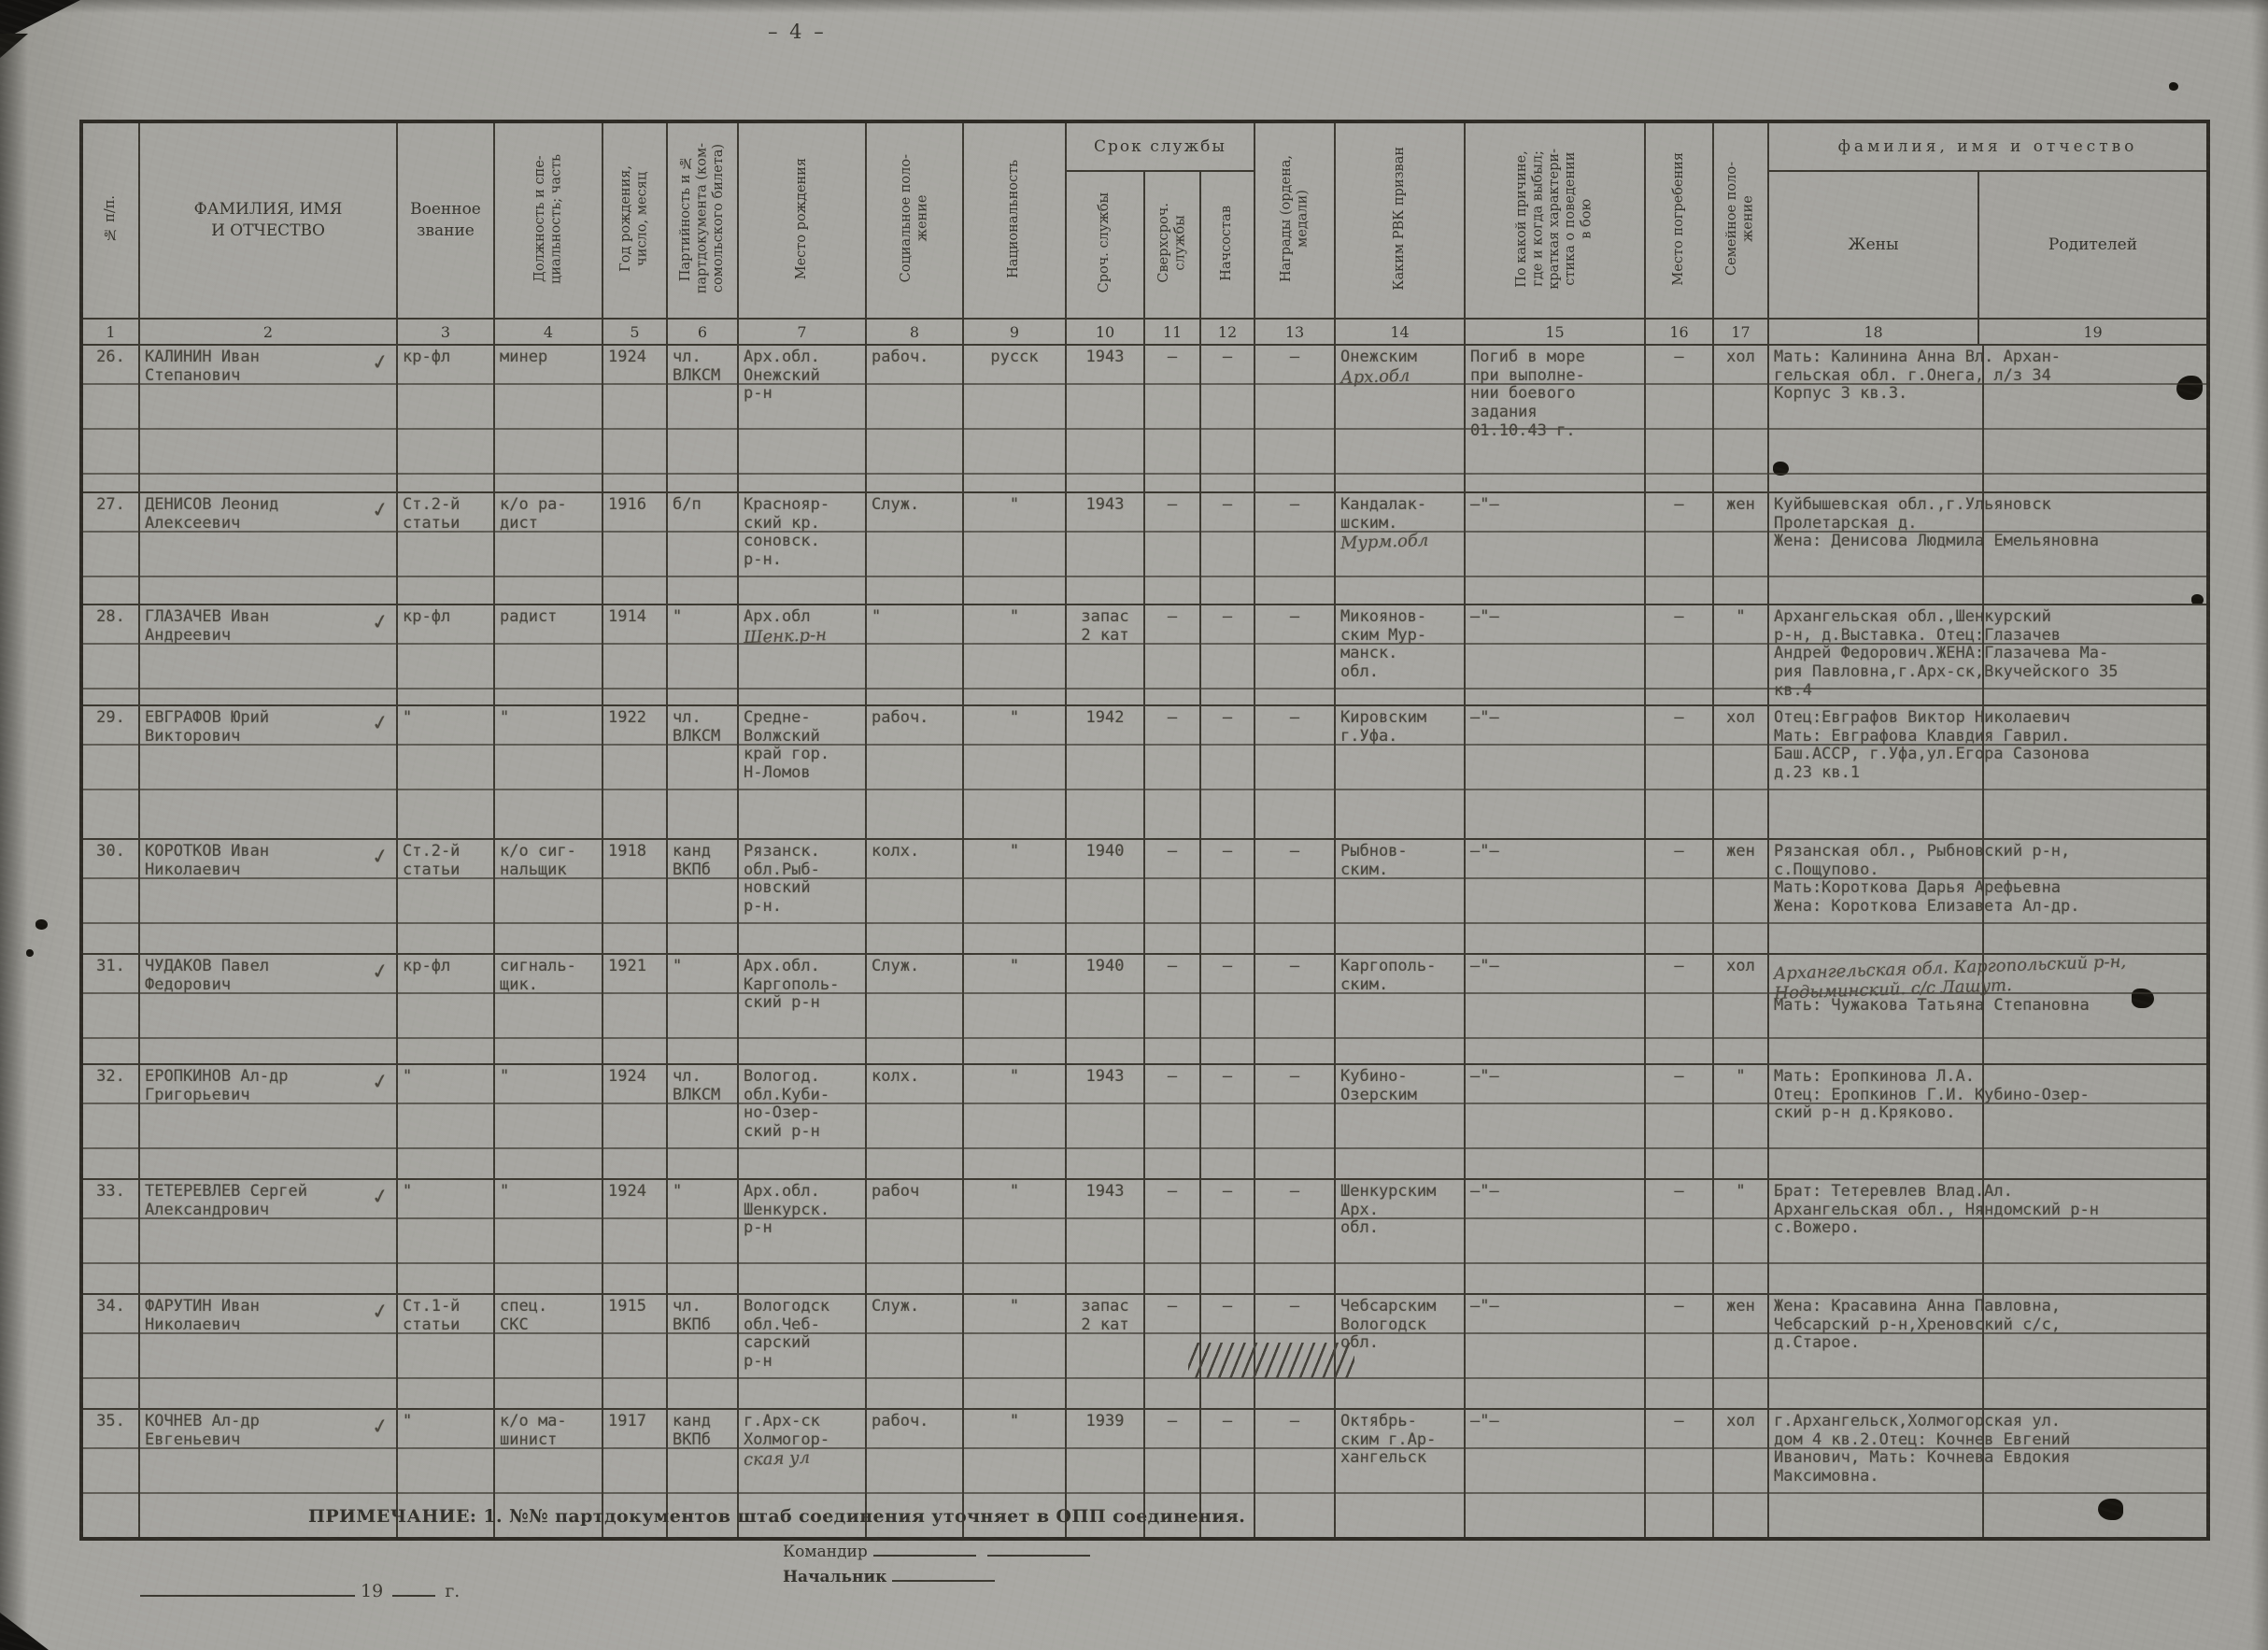 The image size is (2268, 1650). Describe the element at coordinates (802, 1474) in the screenshot. I see `birthplace-cell: г.Арх-ск Холмогор-ская ул` at that location.